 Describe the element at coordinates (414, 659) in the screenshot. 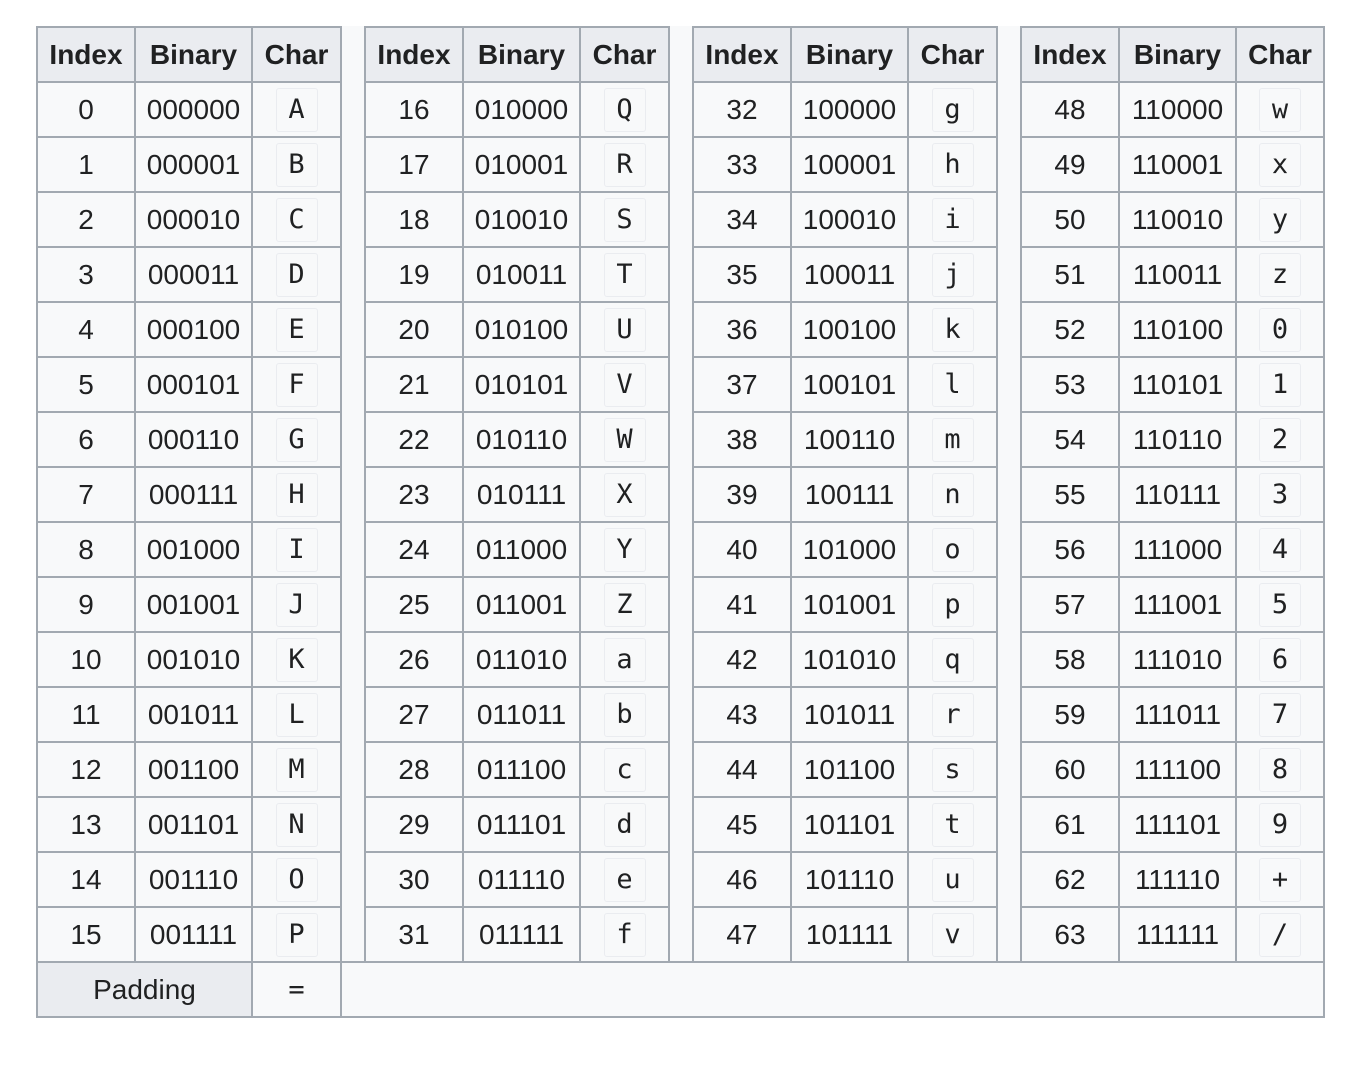

I see `index-cell: 26` at that location.